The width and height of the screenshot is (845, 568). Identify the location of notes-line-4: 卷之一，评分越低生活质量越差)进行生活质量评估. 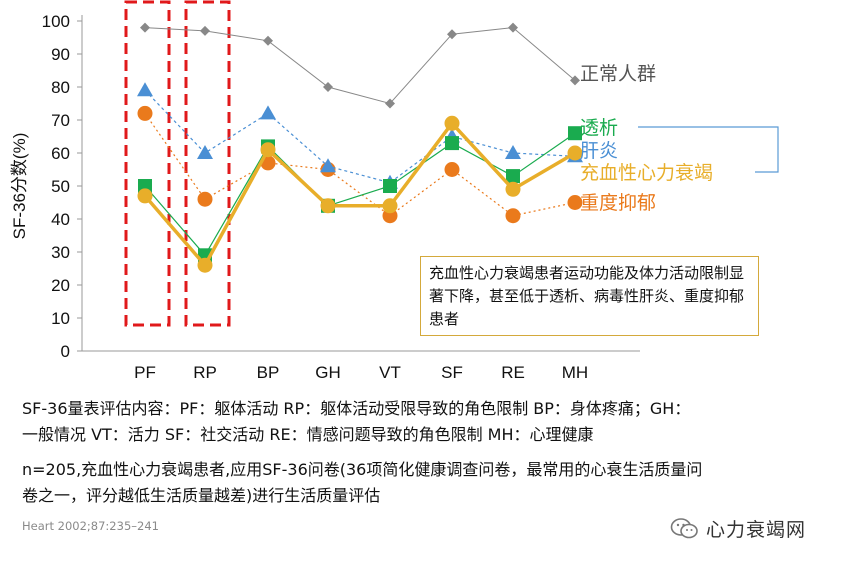
(201, 495).